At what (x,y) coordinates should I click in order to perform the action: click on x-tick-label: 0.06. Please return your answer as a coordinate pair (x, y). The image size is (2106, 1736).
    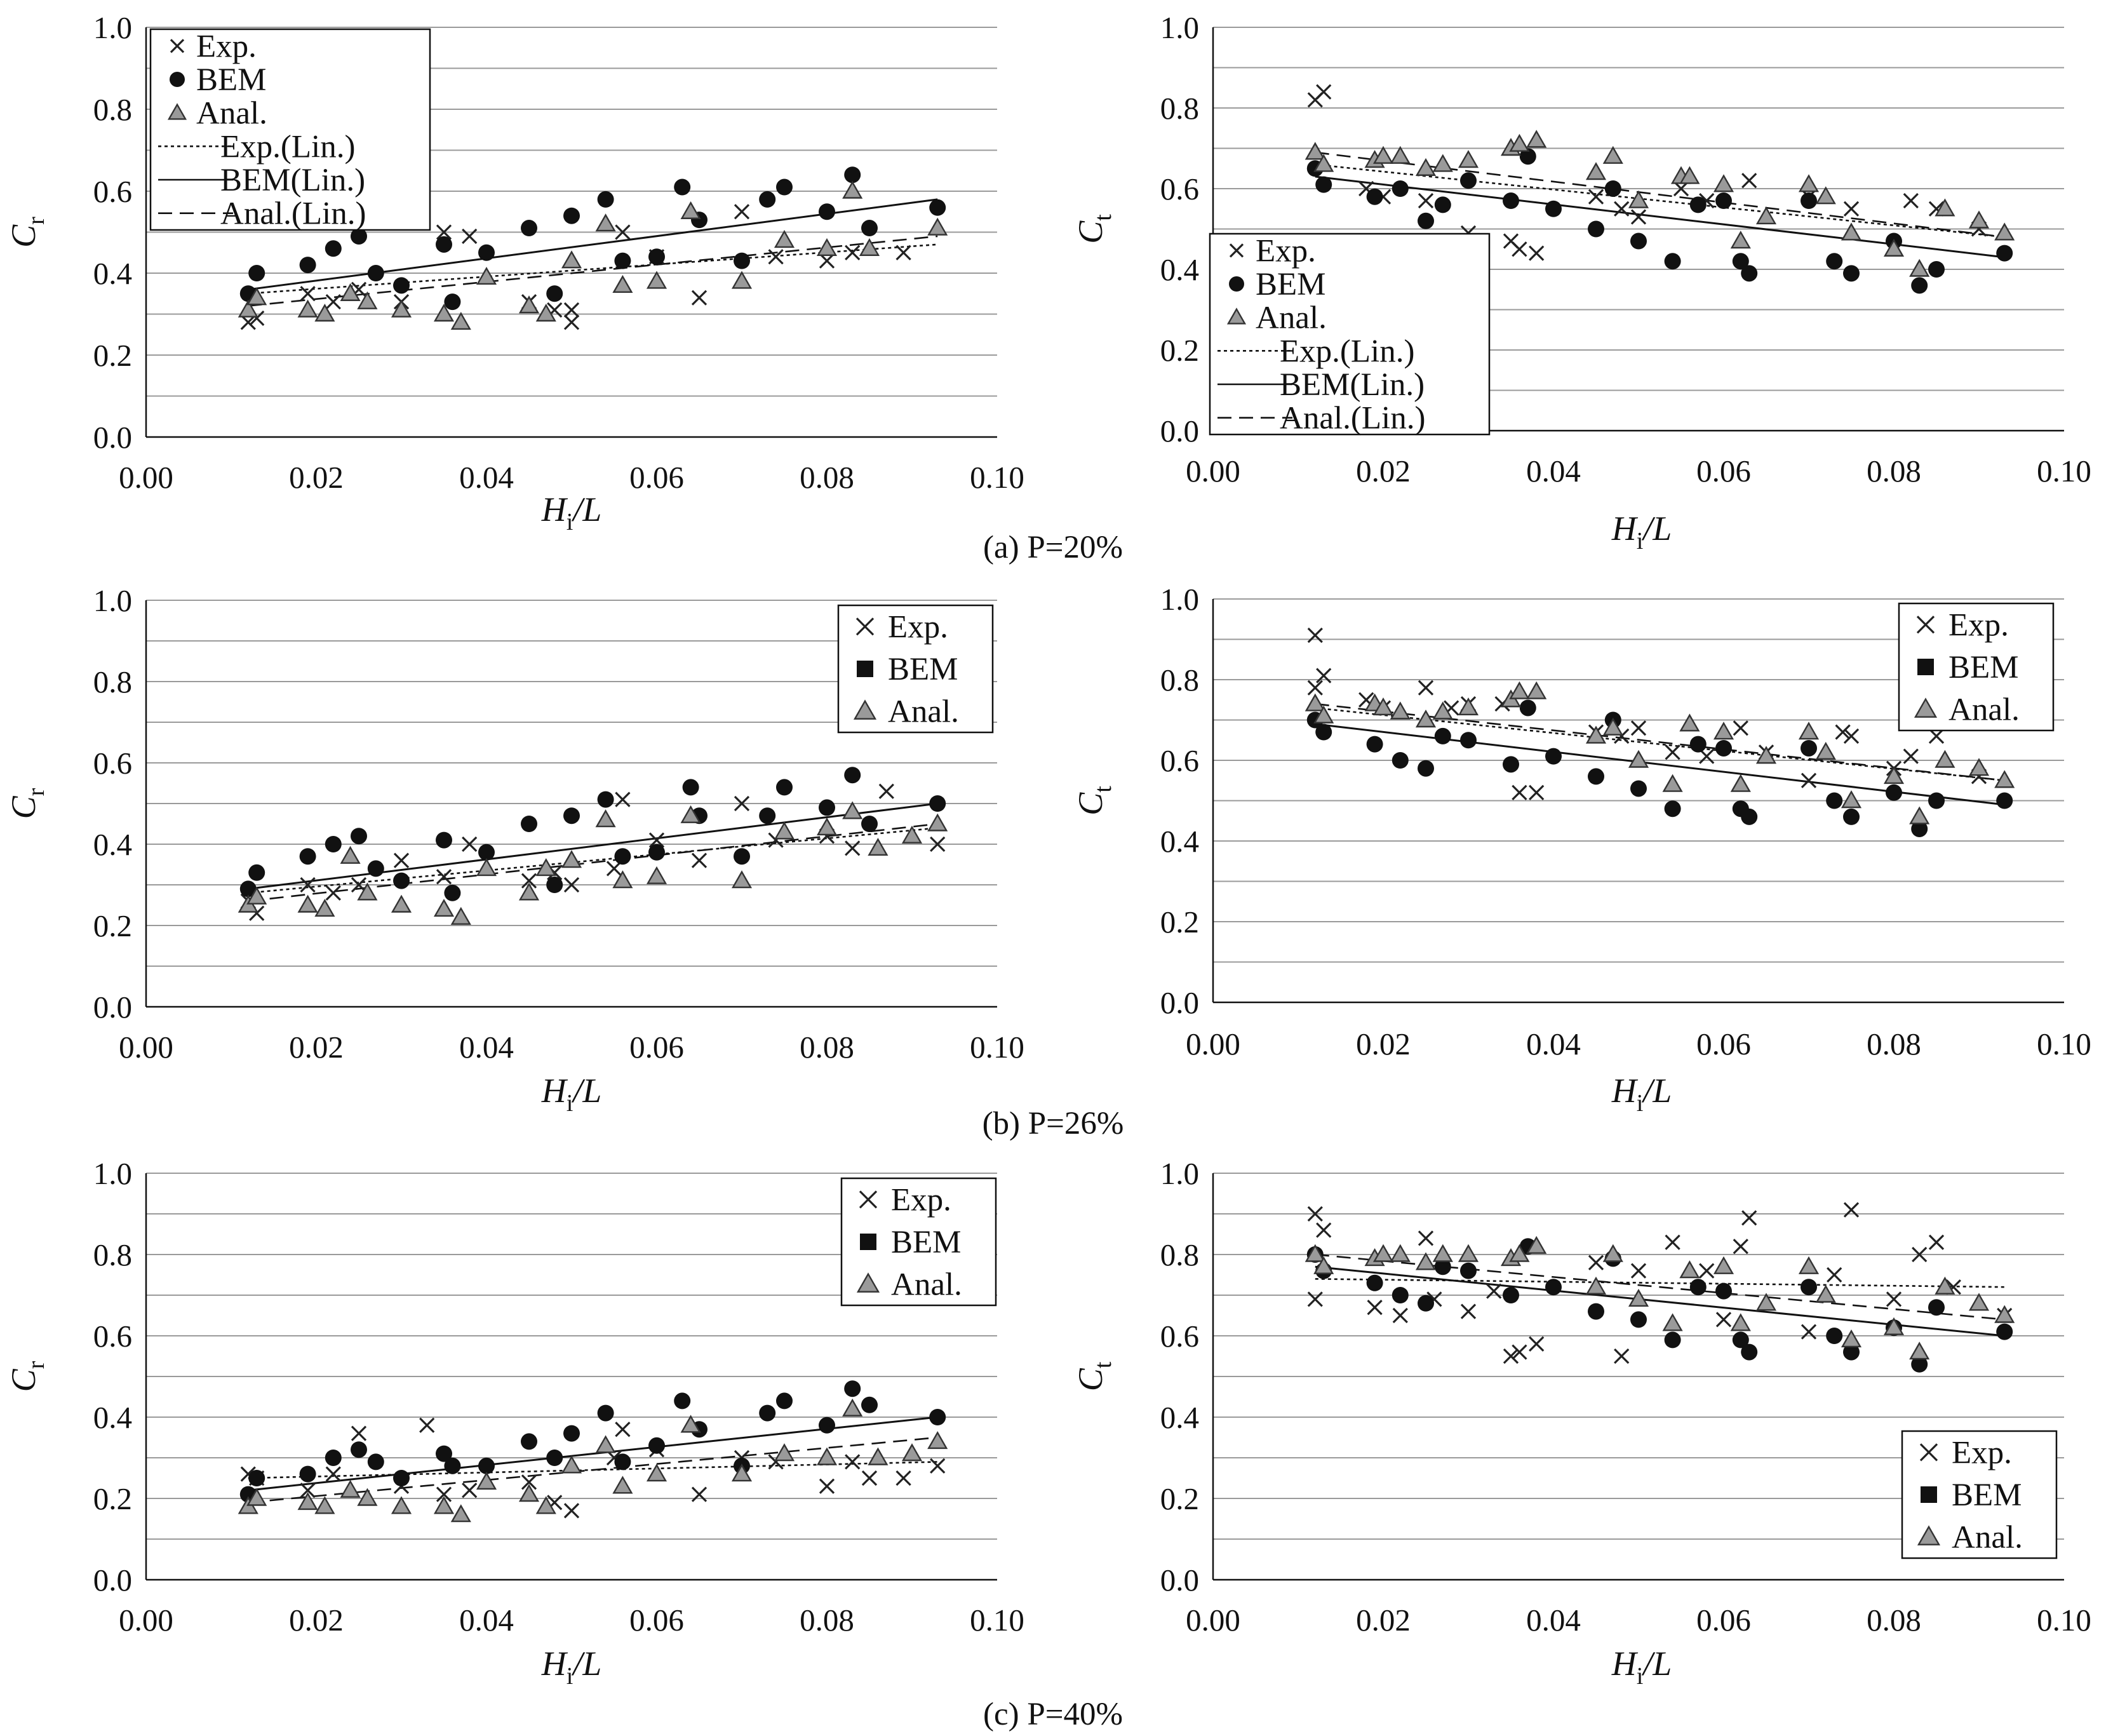
    Looking at the image, I should click on (657, 478).